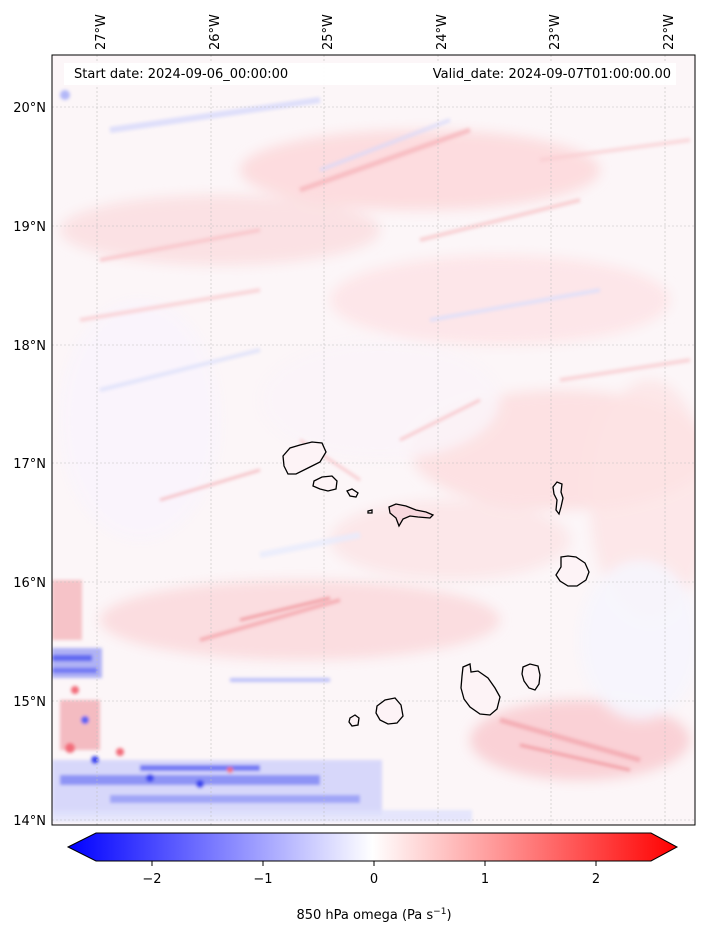 This screenshot has height=936, width=703. What do you see at coordinates (29, 227) in the screenshot?
I see `lat-label-19n: 19°N` at bounding box center [29, 227].